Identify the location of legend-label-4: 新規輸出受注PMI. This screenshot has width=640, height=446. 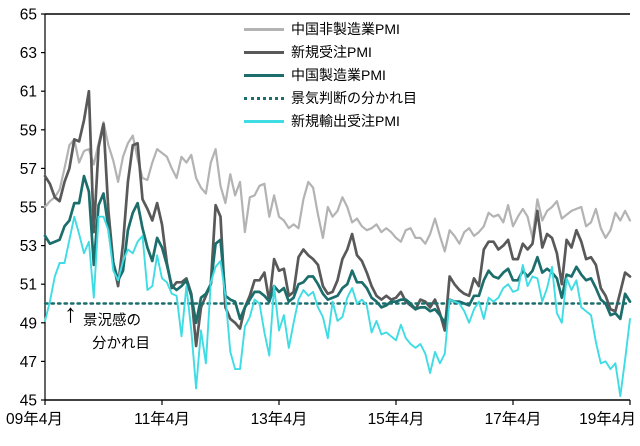
(345, 121).